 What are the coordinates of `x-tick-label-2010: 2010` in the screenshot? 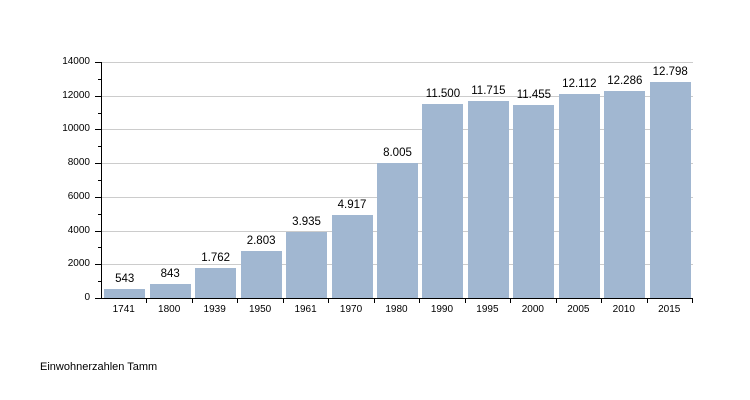 It's located at (623, 309).